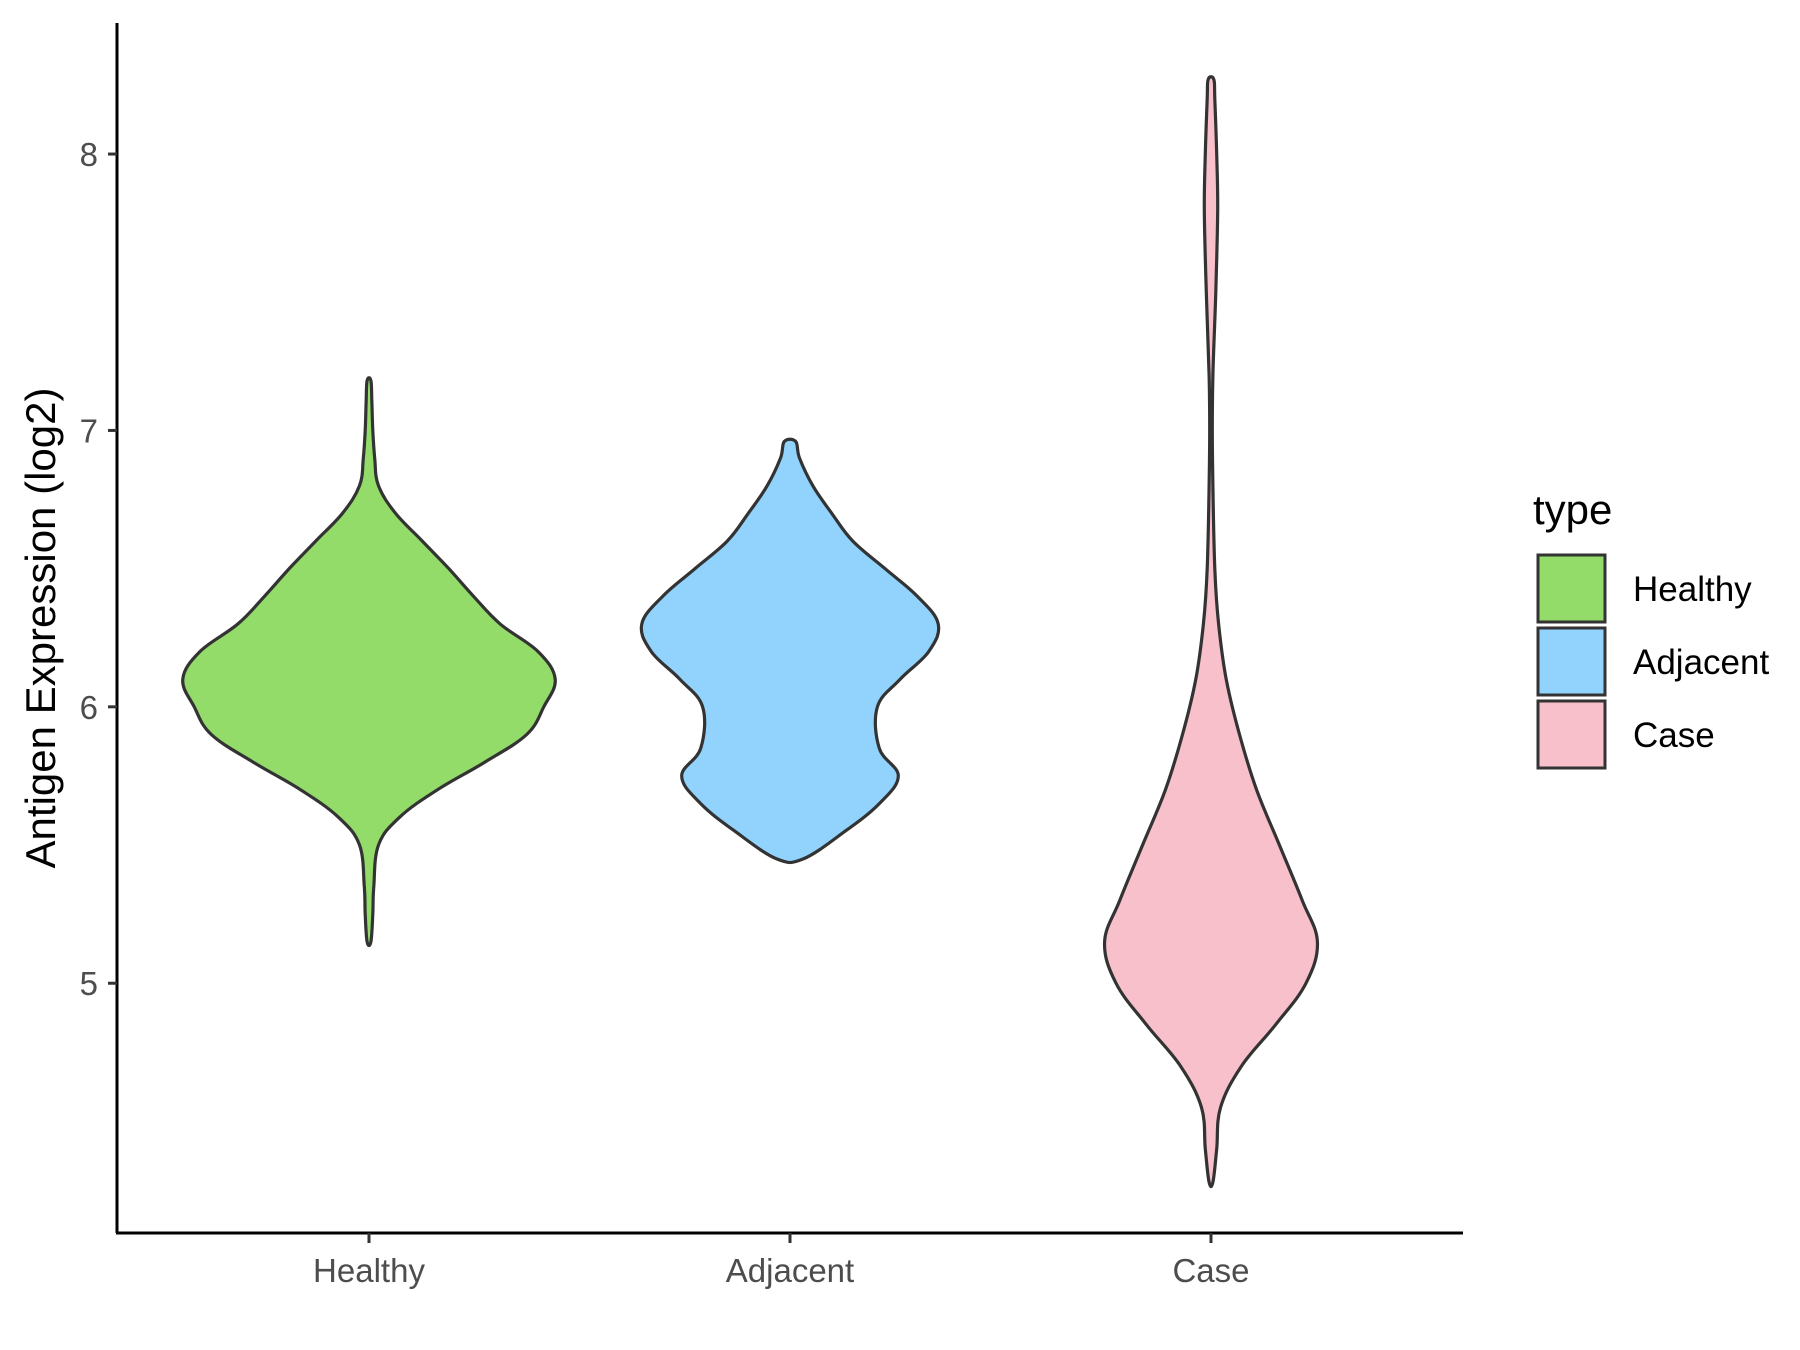 The width and height of the screenshot is (1800, 1350). What do you see at coordinates (89, 430) in the screenshot?
I see `y-tick-label-7: 7` at bounding box center [89, 430].